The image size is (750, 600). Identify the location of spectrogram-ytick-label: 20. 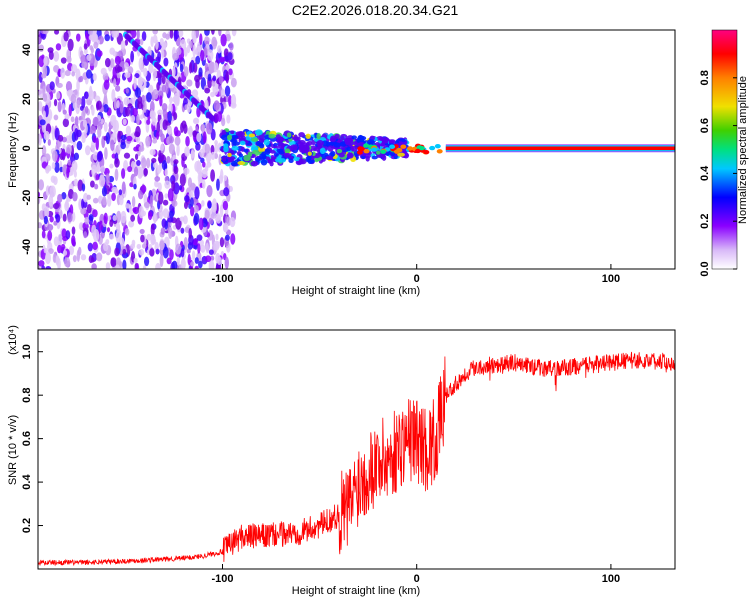
(27, 99).